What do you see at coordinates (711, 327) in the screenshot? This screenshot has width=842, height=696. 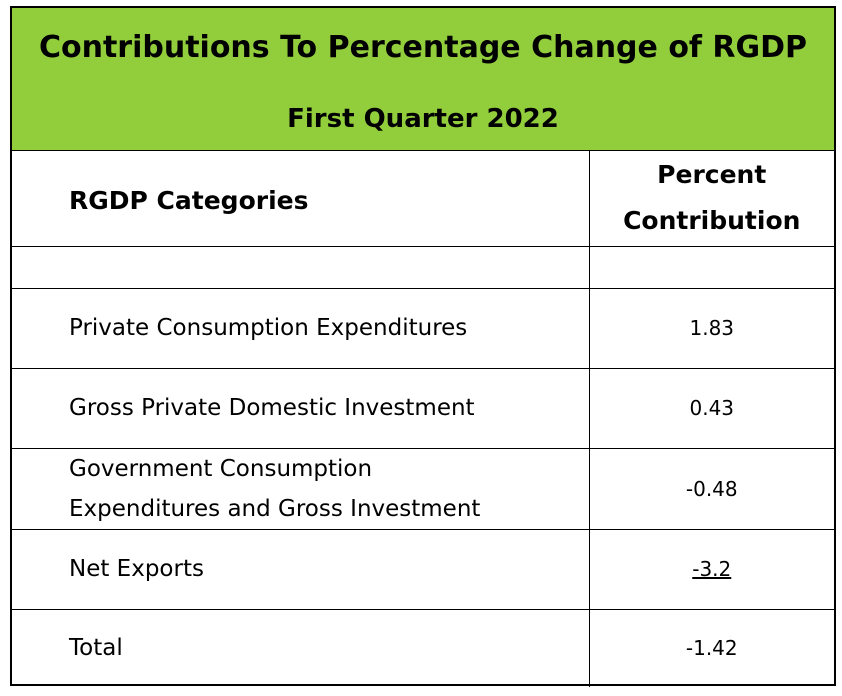 I see `value-cell: 1.83` at bounding box center [711, 327].